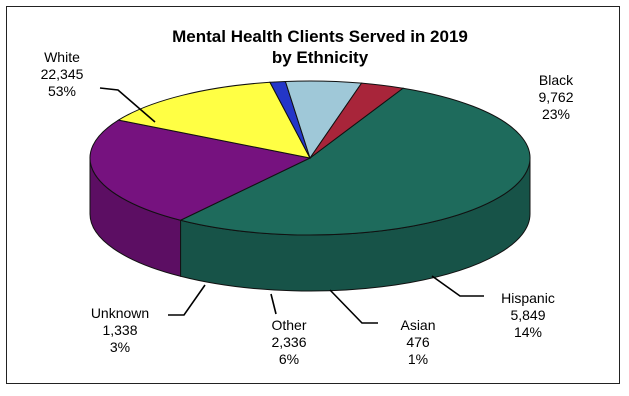 The width and height of the screenshot is (629, 396). I want to click on label-black-value: 9,762, so click(555, 97).